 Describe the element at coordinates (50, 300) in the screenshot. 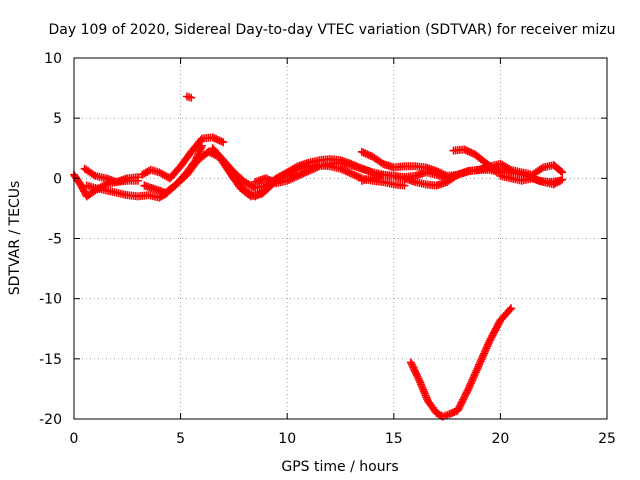

I see `y-tick-label: -10` at that location.